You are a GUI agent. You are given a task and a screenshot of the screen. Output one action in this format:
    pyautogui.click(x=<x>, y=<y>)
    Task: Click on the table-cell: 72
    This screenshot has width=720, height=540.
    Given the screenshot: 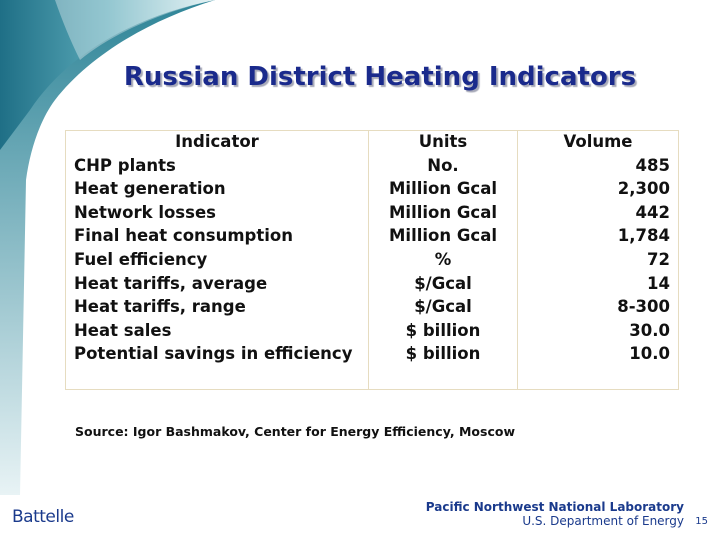 What is the action you would take?
    pyautogui.click(x=658, y=259)
    